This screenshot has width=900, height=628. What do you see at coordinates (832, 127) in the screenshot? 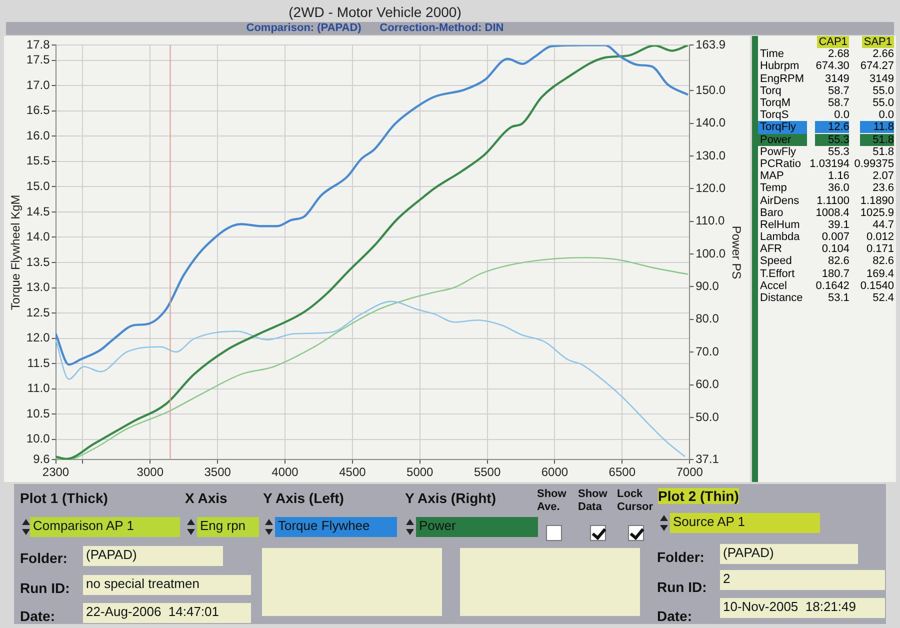
I see `data-label: 12.6` at bounding box center [832, 127].